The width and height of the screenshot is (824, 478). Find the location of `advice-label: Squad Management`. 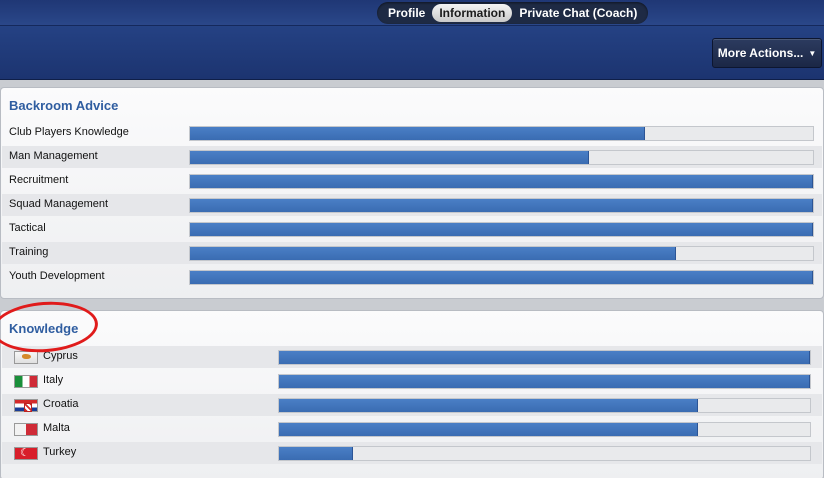

advice-label: Squad Management is located at coordinates (59, 204).